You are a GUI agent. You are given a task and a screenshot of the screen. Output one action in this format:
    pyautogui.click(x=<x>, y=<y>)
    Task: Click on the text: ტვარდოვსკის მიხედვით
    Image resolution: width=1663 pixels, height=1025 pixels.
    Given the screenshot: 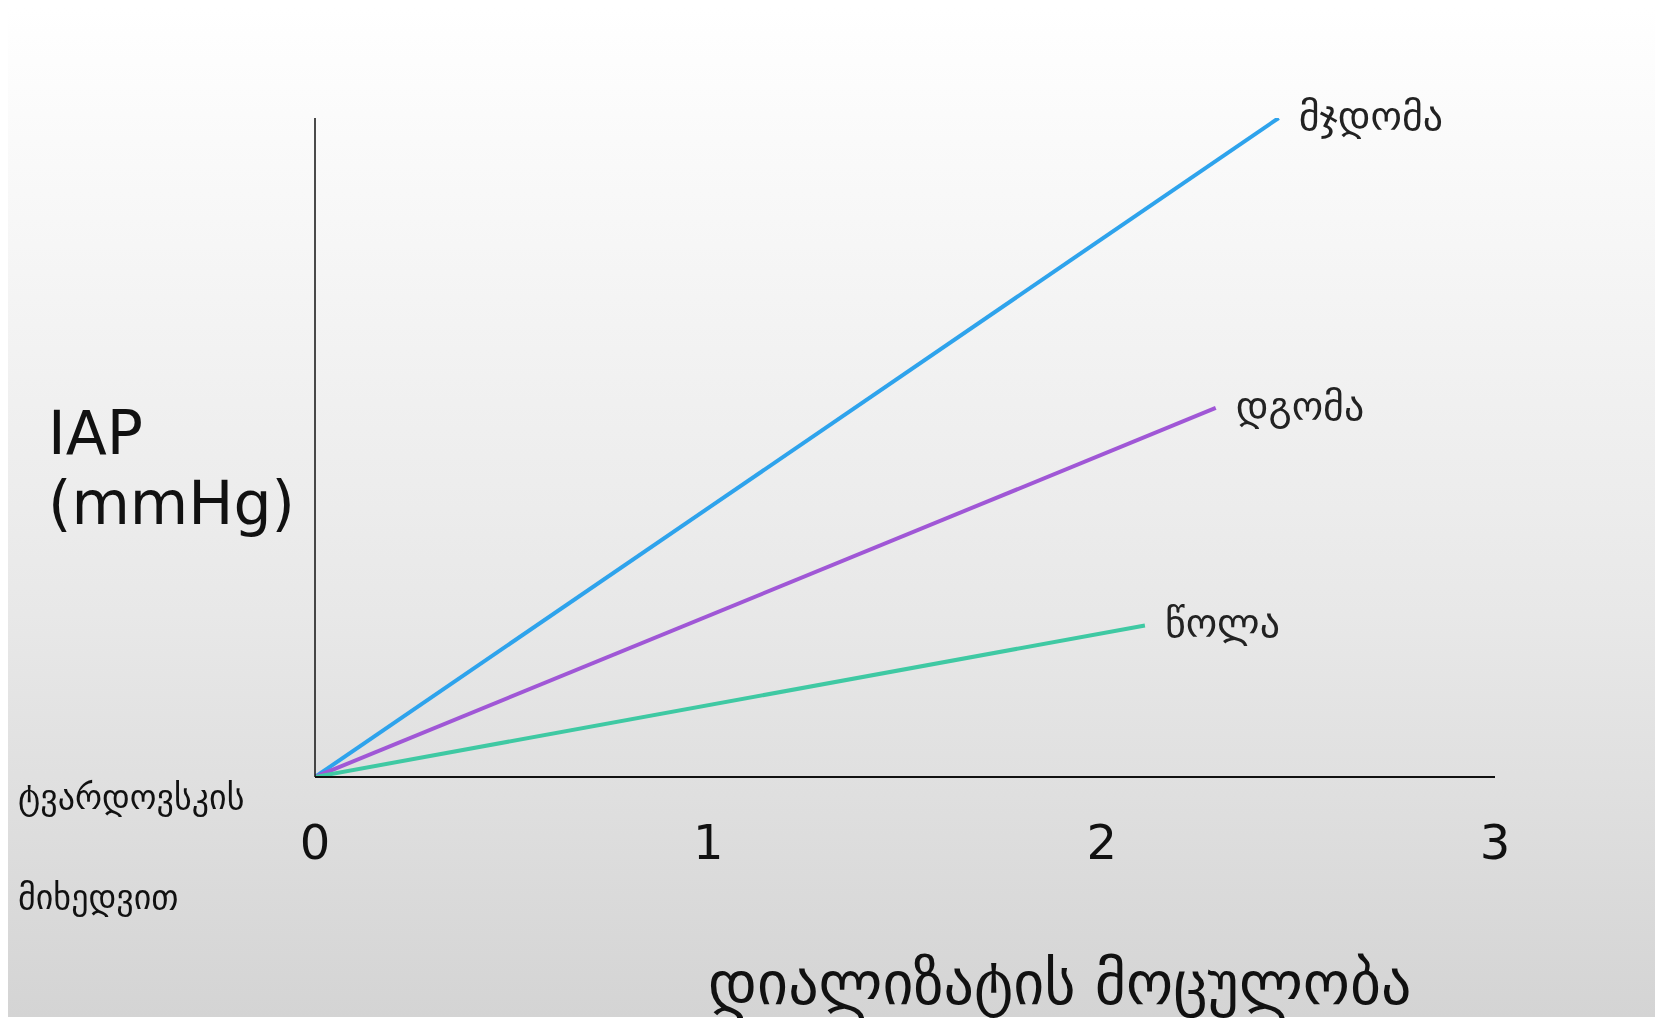 What is the action you would take?
    pyautogui.click(x=131, y=847)
    